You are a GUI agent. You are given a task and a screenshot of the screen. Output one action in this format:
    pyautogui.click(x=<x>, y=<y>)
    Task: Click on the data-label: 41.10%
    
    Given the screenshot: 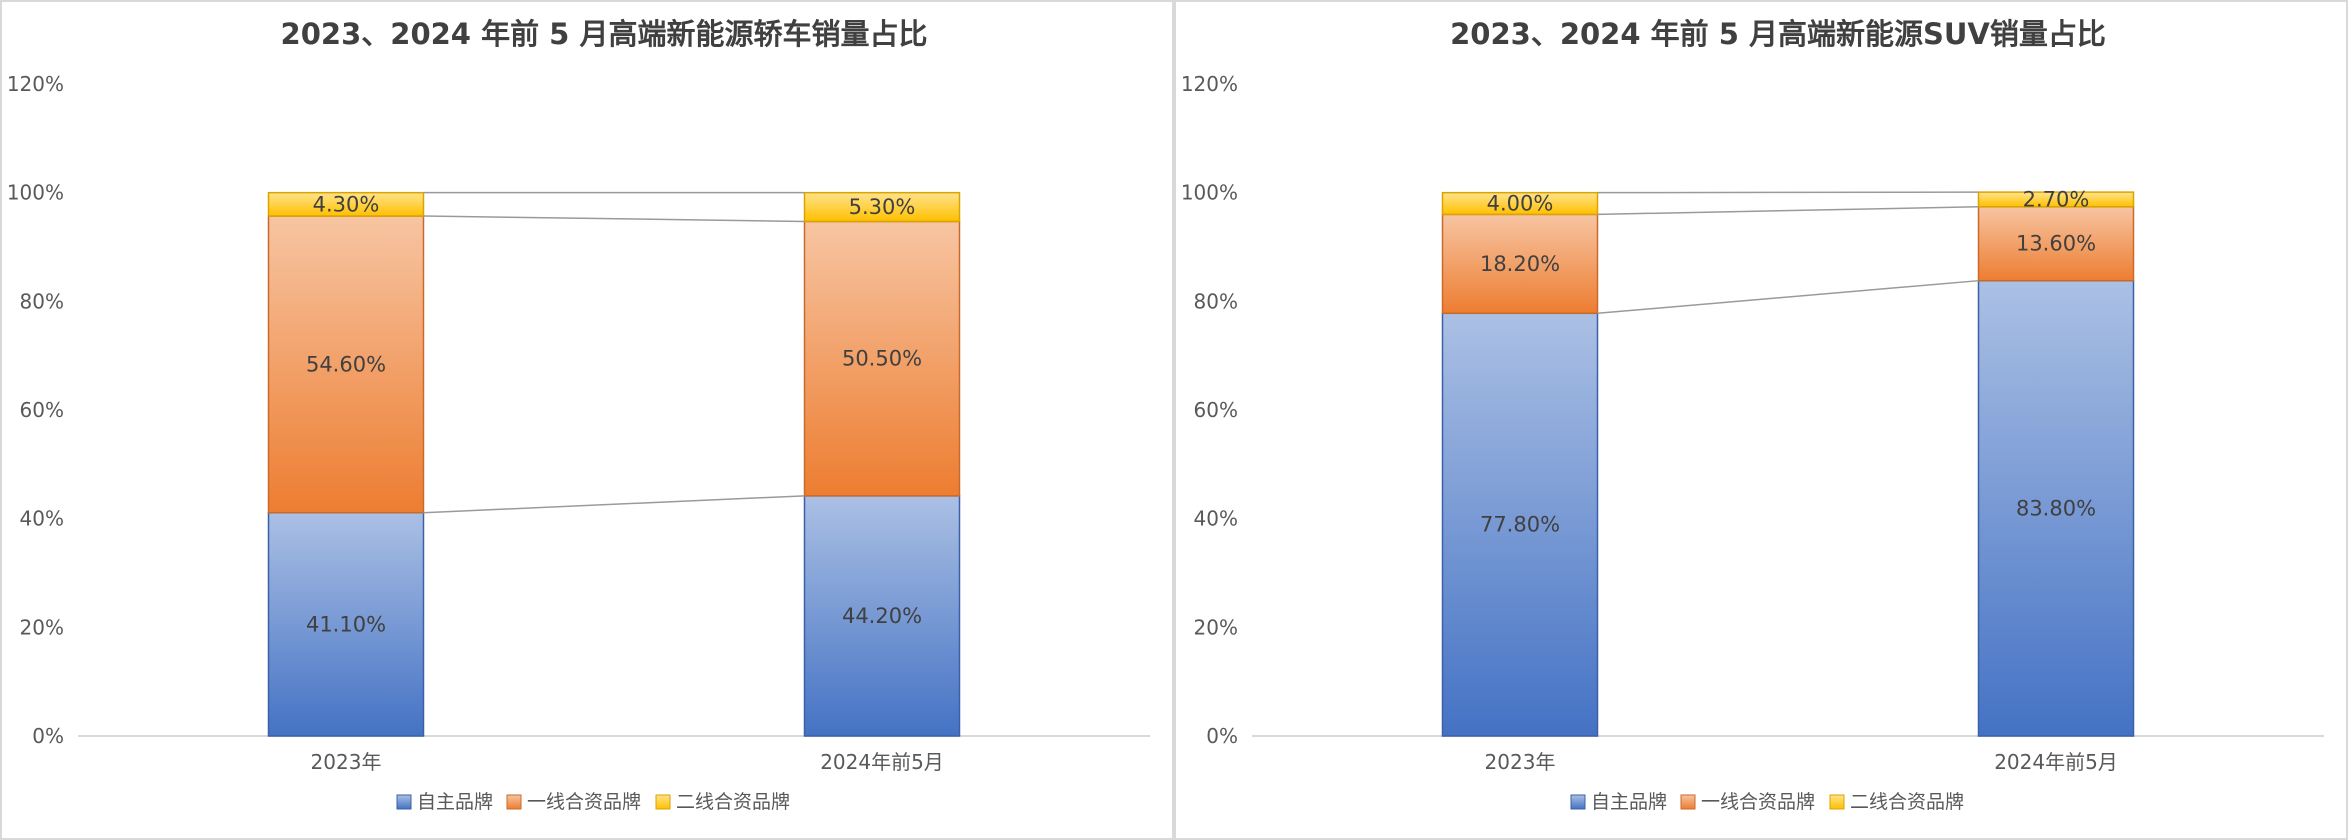 What is the action you would take?
    pyautogui.click(x=346, y=624)
    